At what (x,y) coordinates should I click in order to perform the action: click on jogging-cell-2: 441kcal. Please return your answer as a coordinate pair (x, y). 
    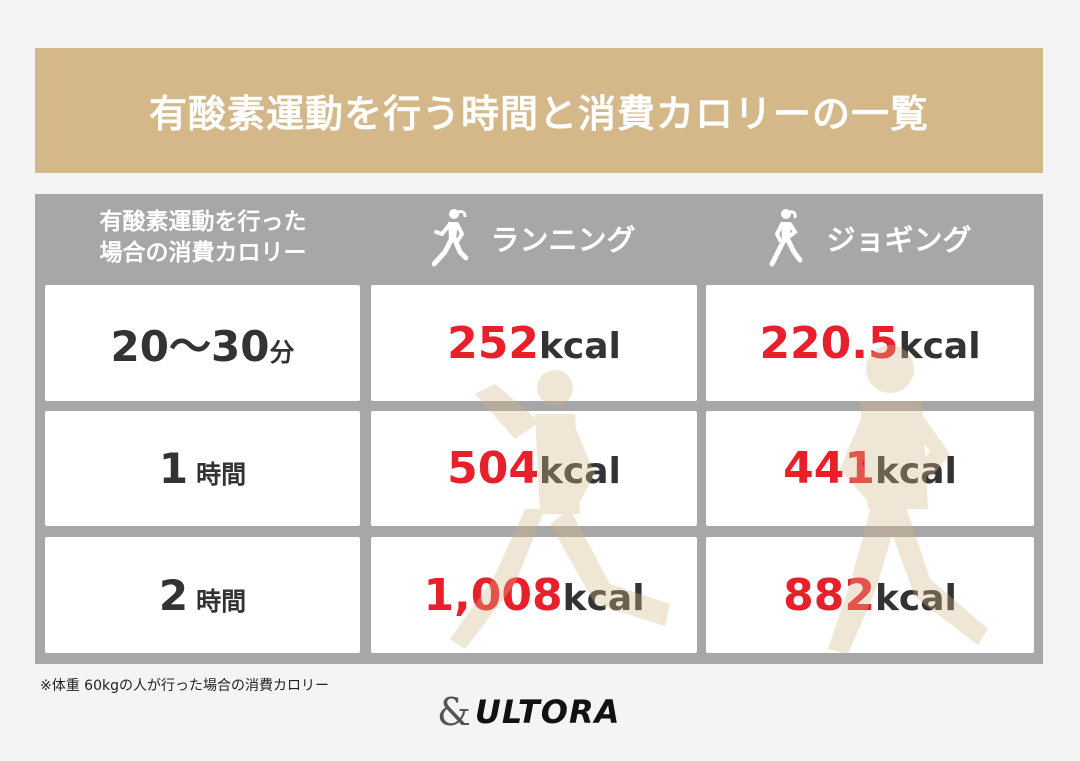
    Looking at the image, I should click on (870, 468).